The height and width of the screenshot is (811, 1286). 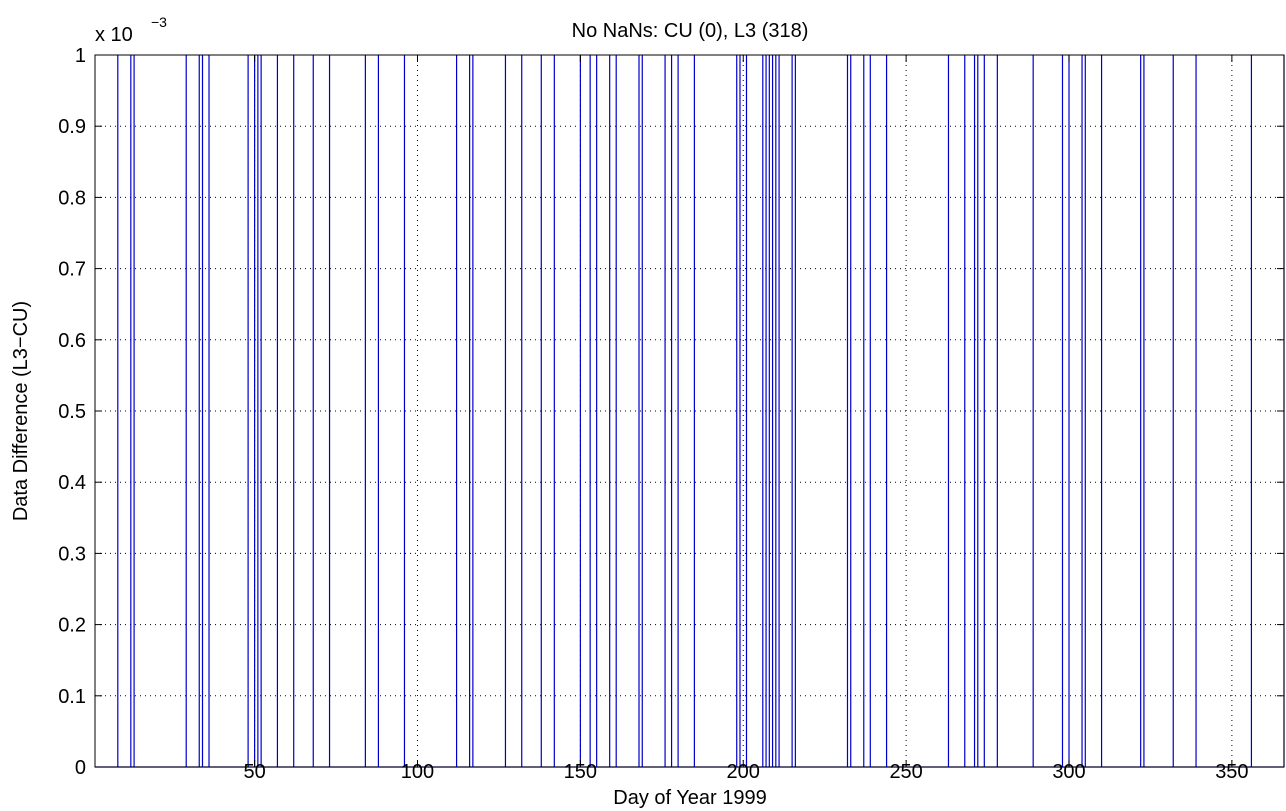 I want to click on y-exponent-power: −3, so click(x=159, y=22).